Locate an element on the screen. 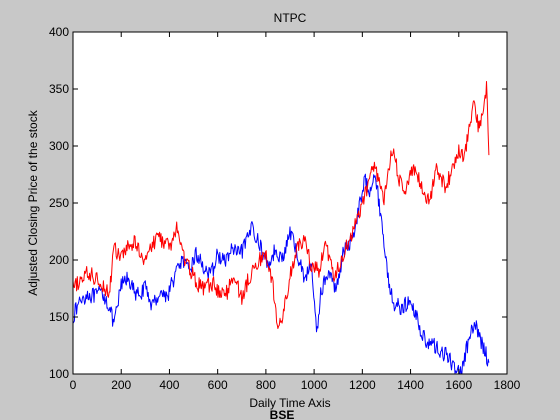 This screenshot has height=420, width=560. x-tick-label: 1600 is located at coordinates (458, 385).